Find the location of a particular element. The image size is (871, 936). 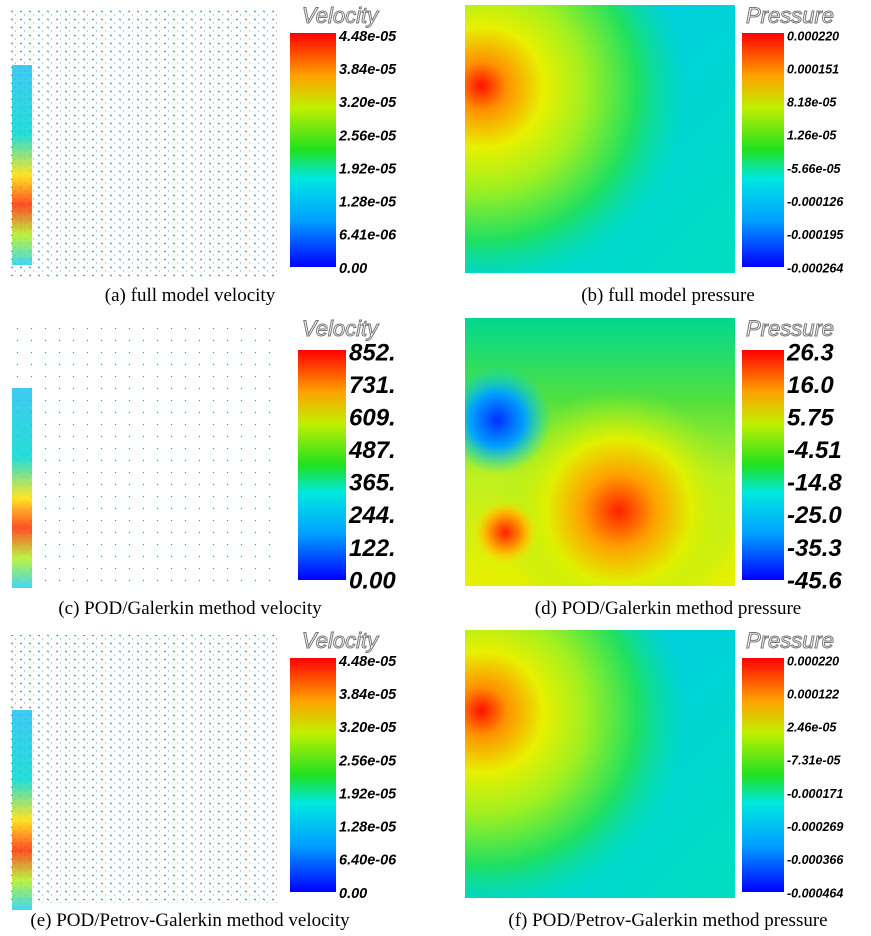

tick-label: 609. is located at coordinates (372, 417).